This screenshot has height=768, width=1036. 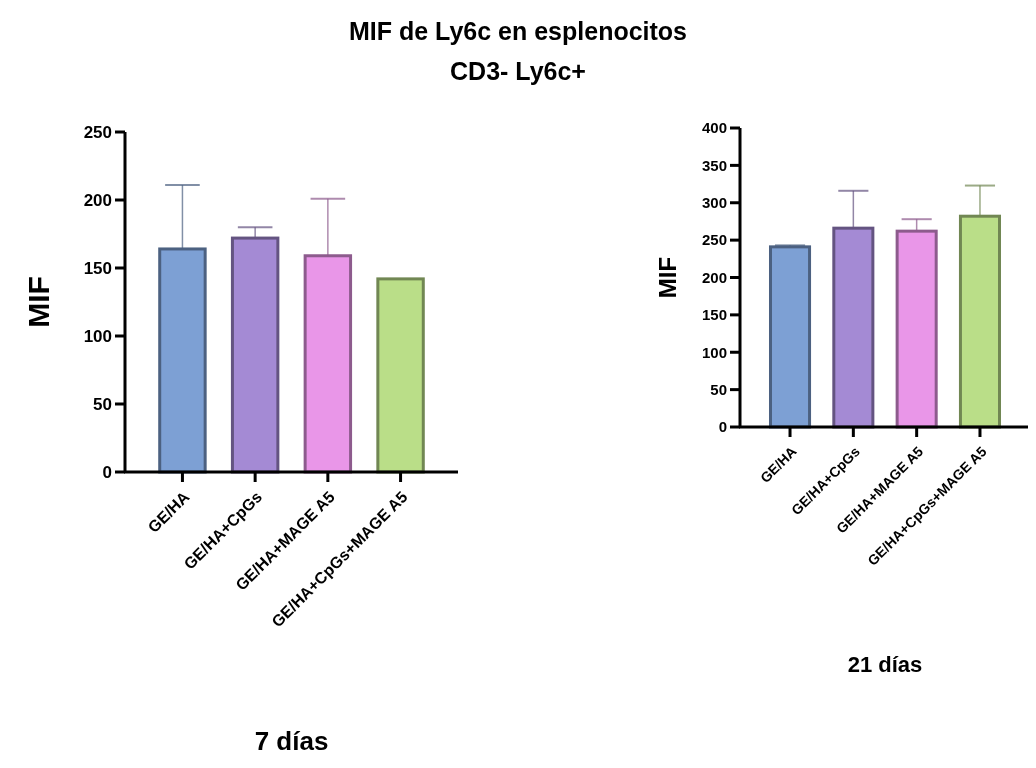 I want to click on y-tick-label: 300, so click(x=714, y=202).